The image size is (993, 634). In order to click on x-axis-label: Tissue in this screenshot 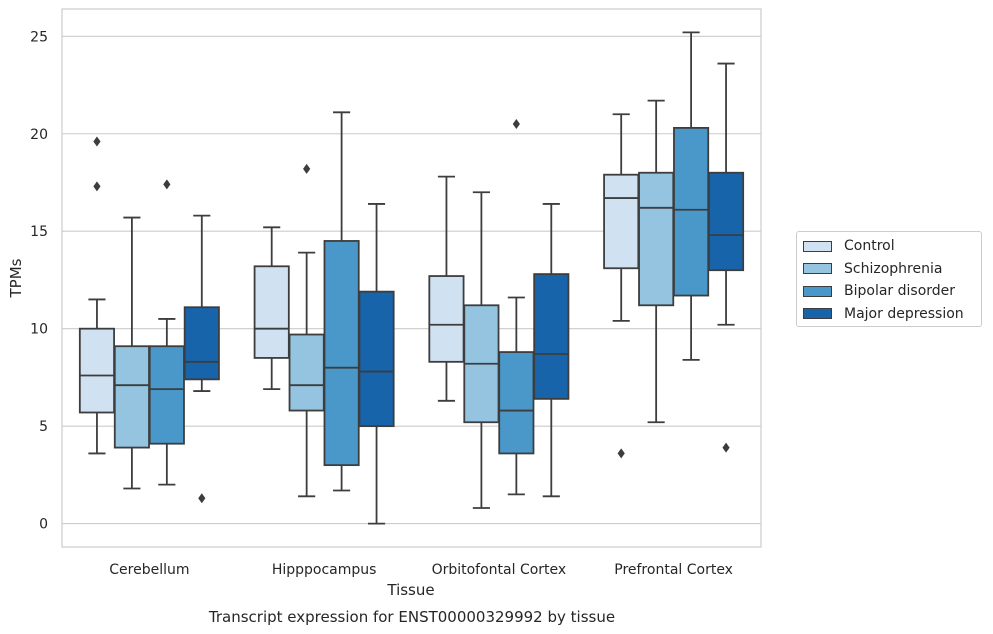, I will do `click(410, 590)`.